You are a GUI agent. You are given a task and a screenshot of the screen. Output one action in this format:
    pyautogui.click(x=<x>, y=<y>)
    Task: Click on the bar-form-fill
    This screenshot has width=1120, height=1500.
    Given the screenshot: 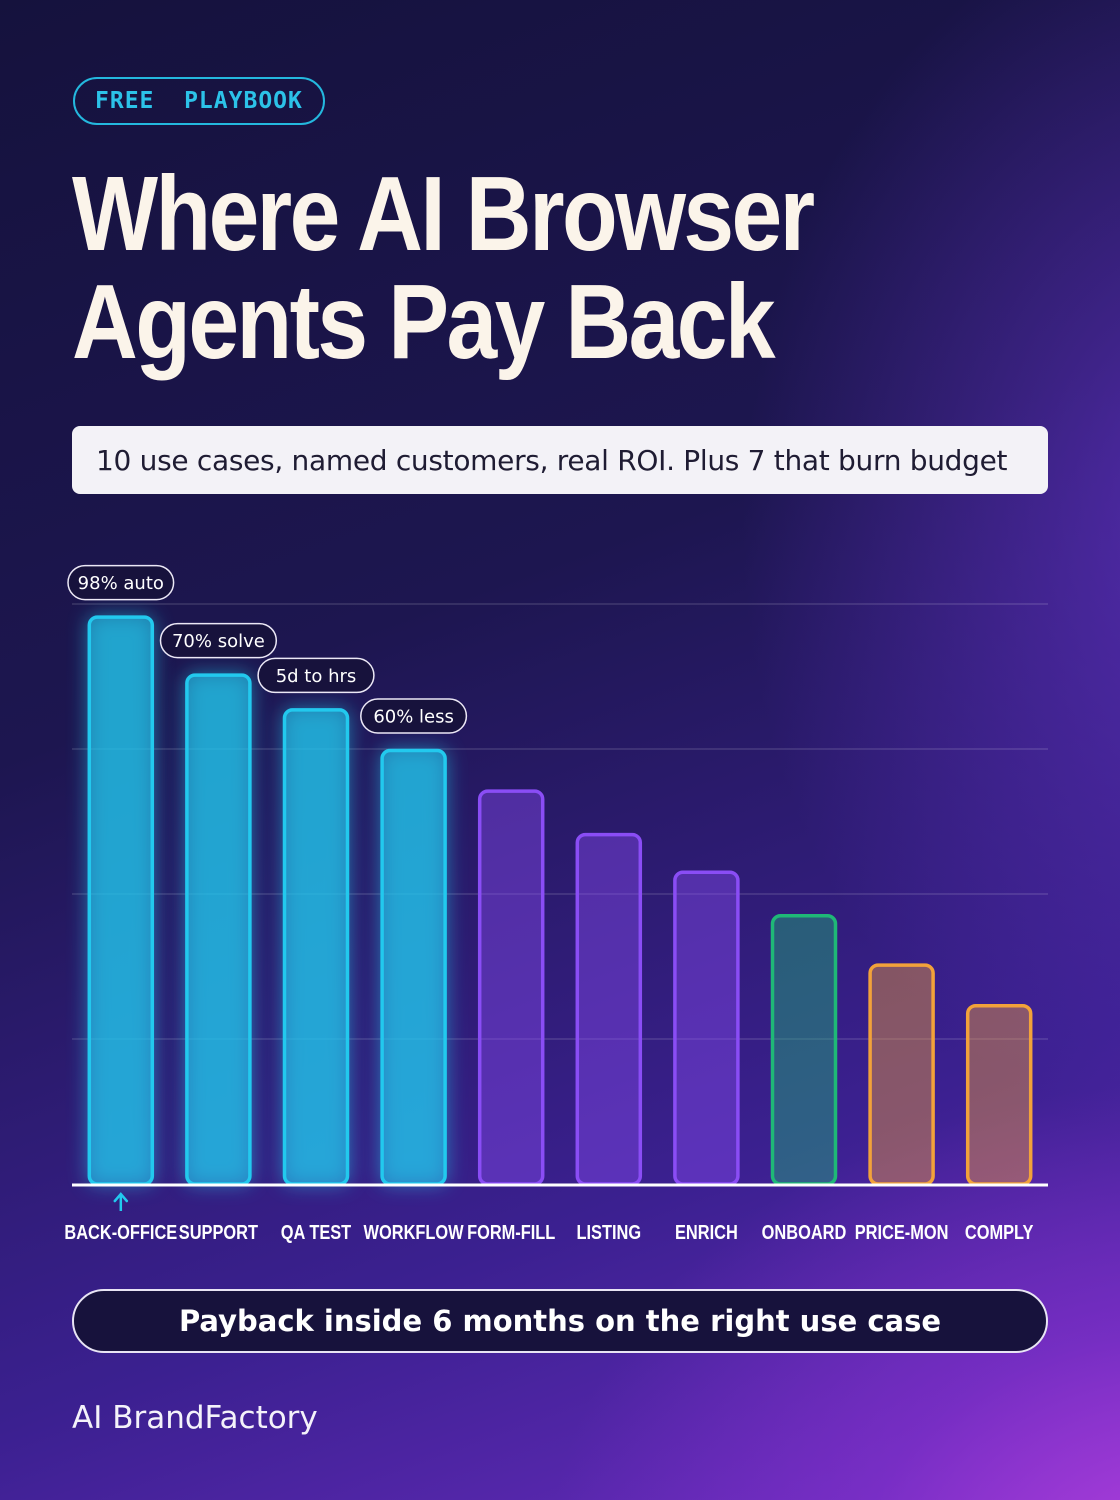 What is the action you would take?
    pyautogui.click(x=511, y=987)
    